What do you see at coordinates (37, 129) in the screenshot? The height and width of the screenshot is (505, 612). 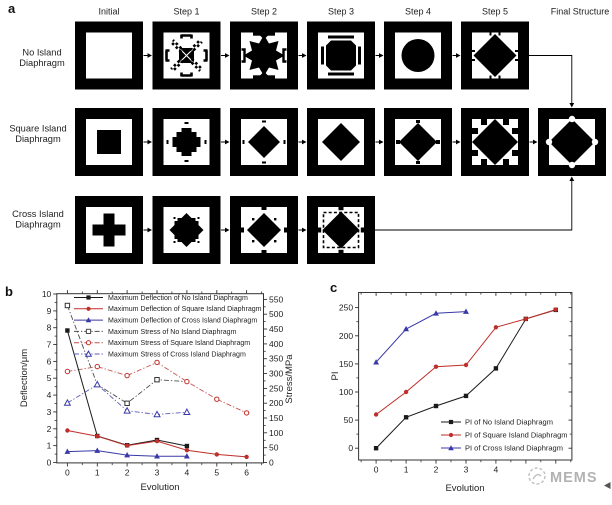 I see `svg-text: Square Island` at bounding box center [37, 129].